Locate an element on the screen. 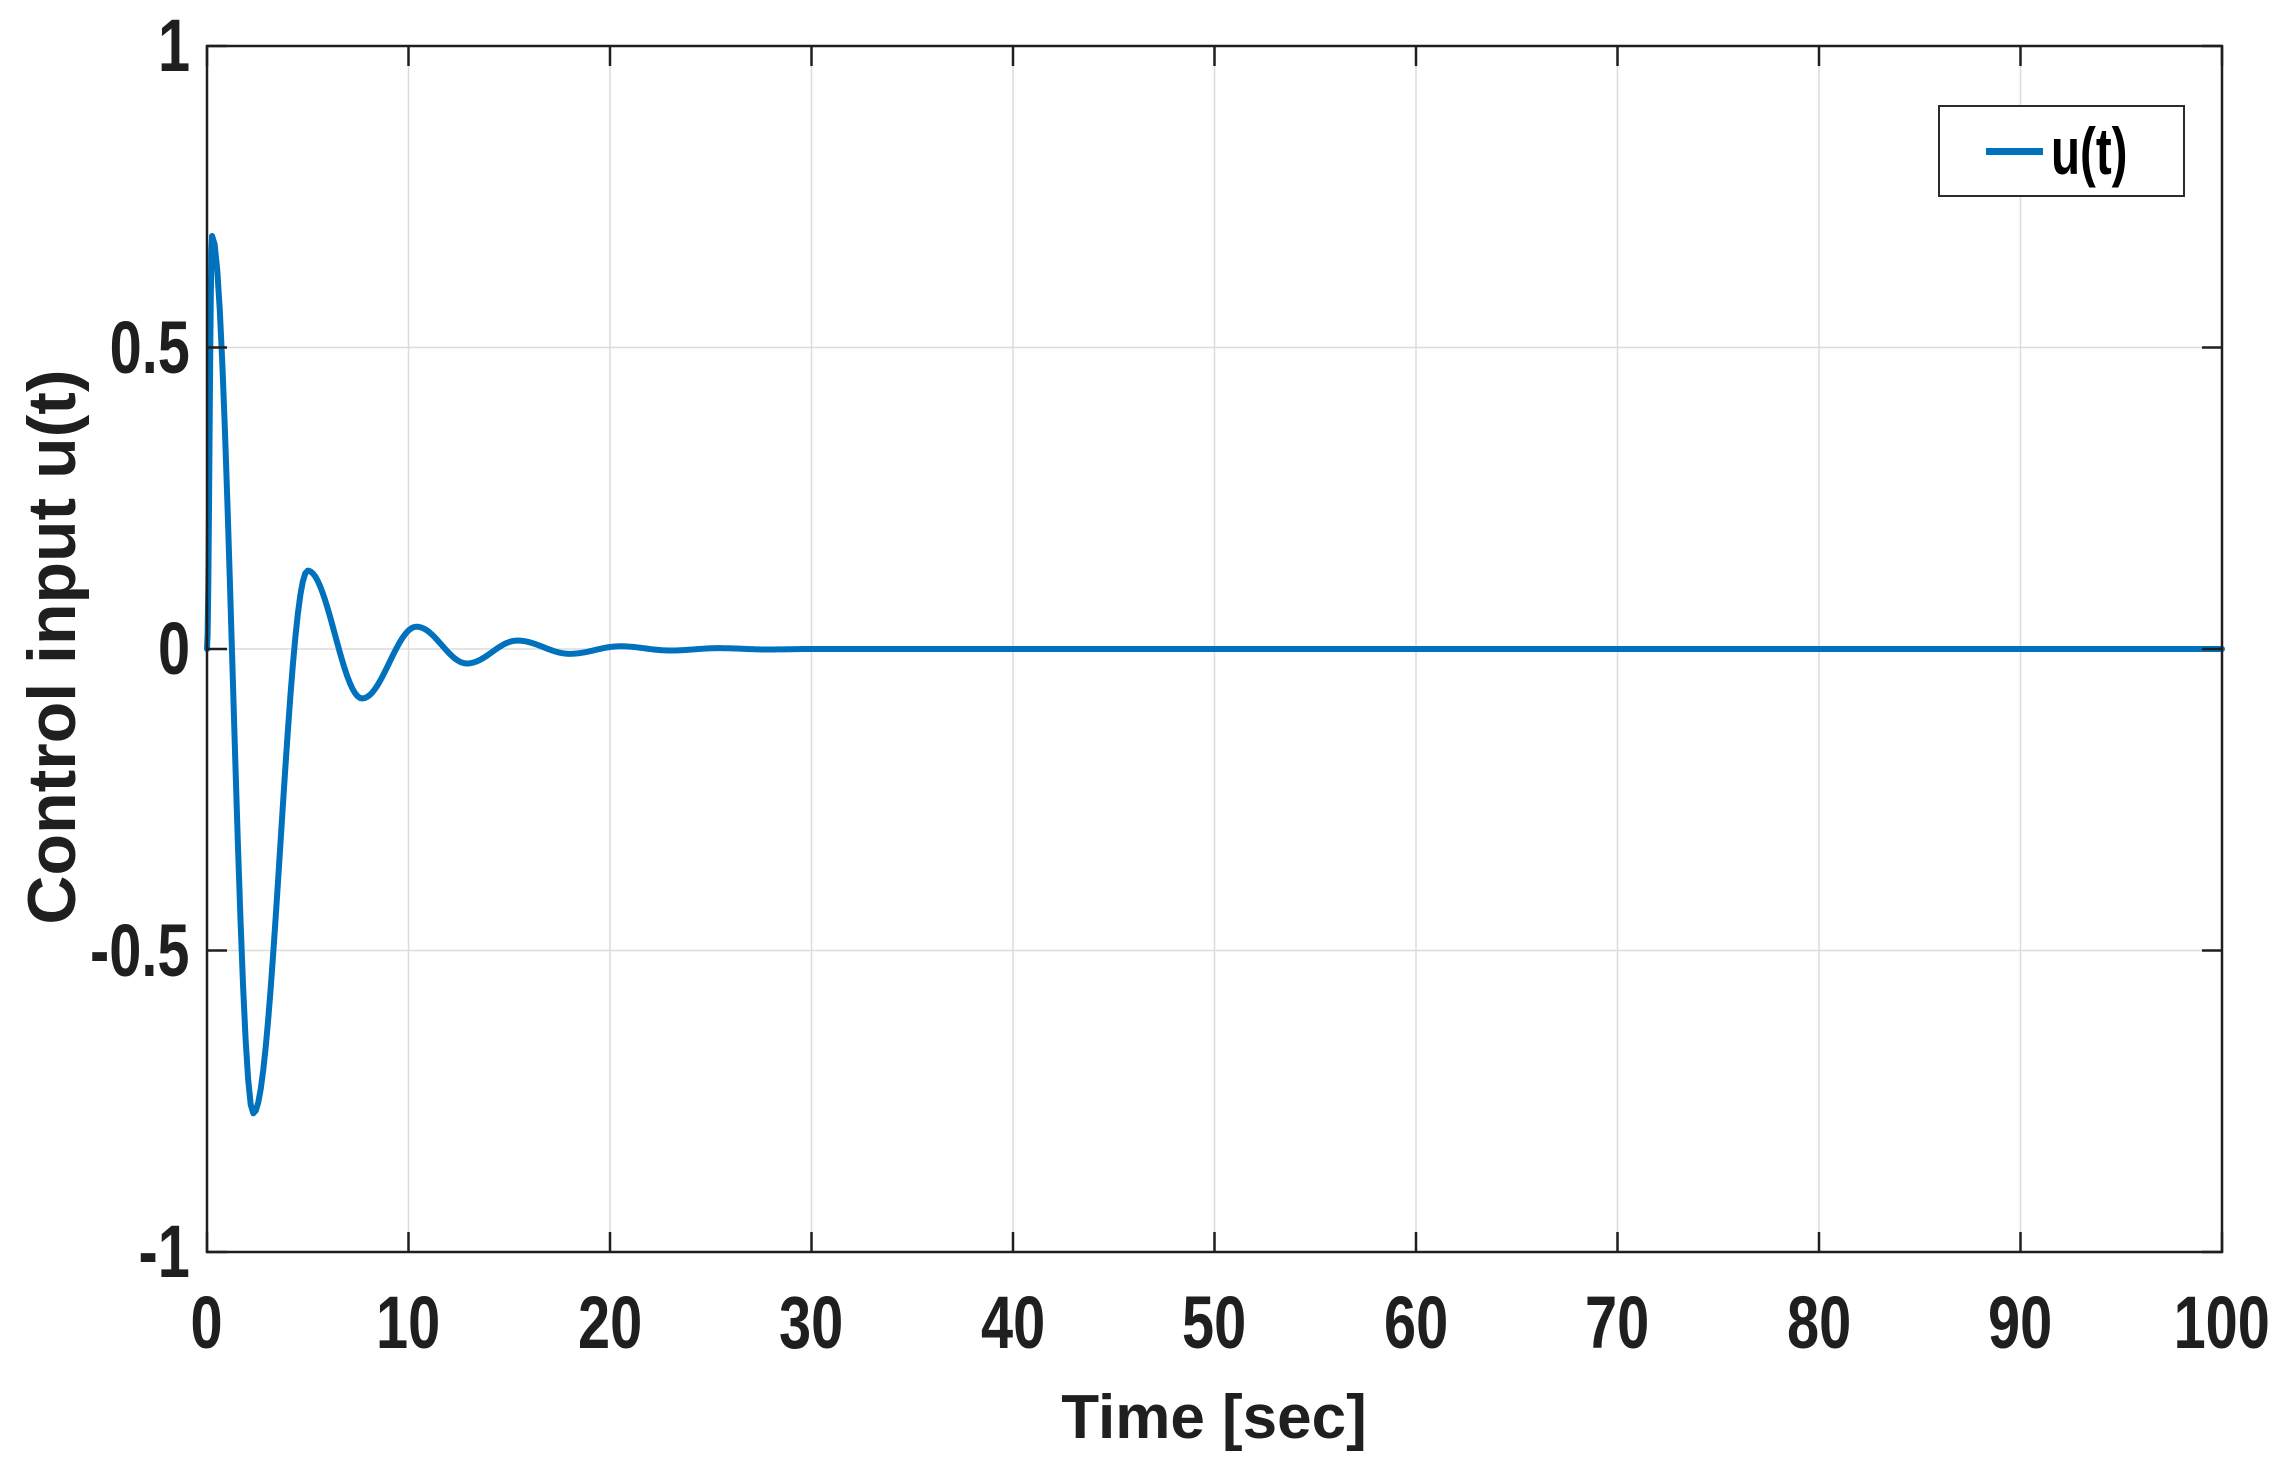  x-tick-label: 80 is located at coordinates (1819, 1322).